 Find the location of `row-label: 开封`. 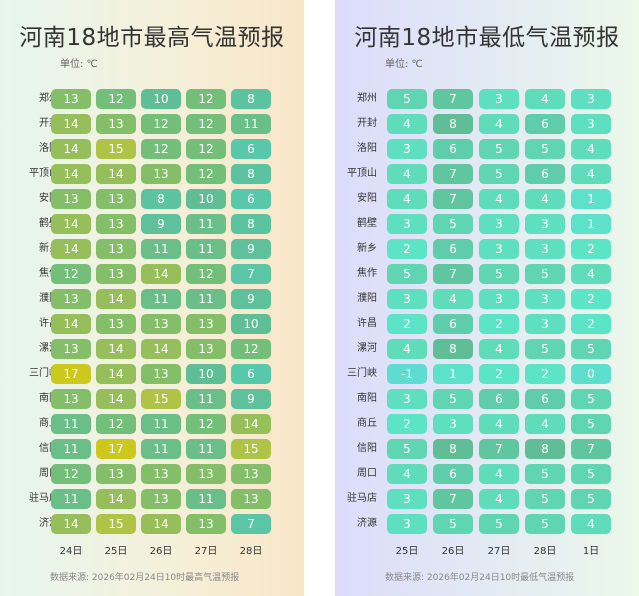

row-label: 开封 is located at coordinates (367, 123).